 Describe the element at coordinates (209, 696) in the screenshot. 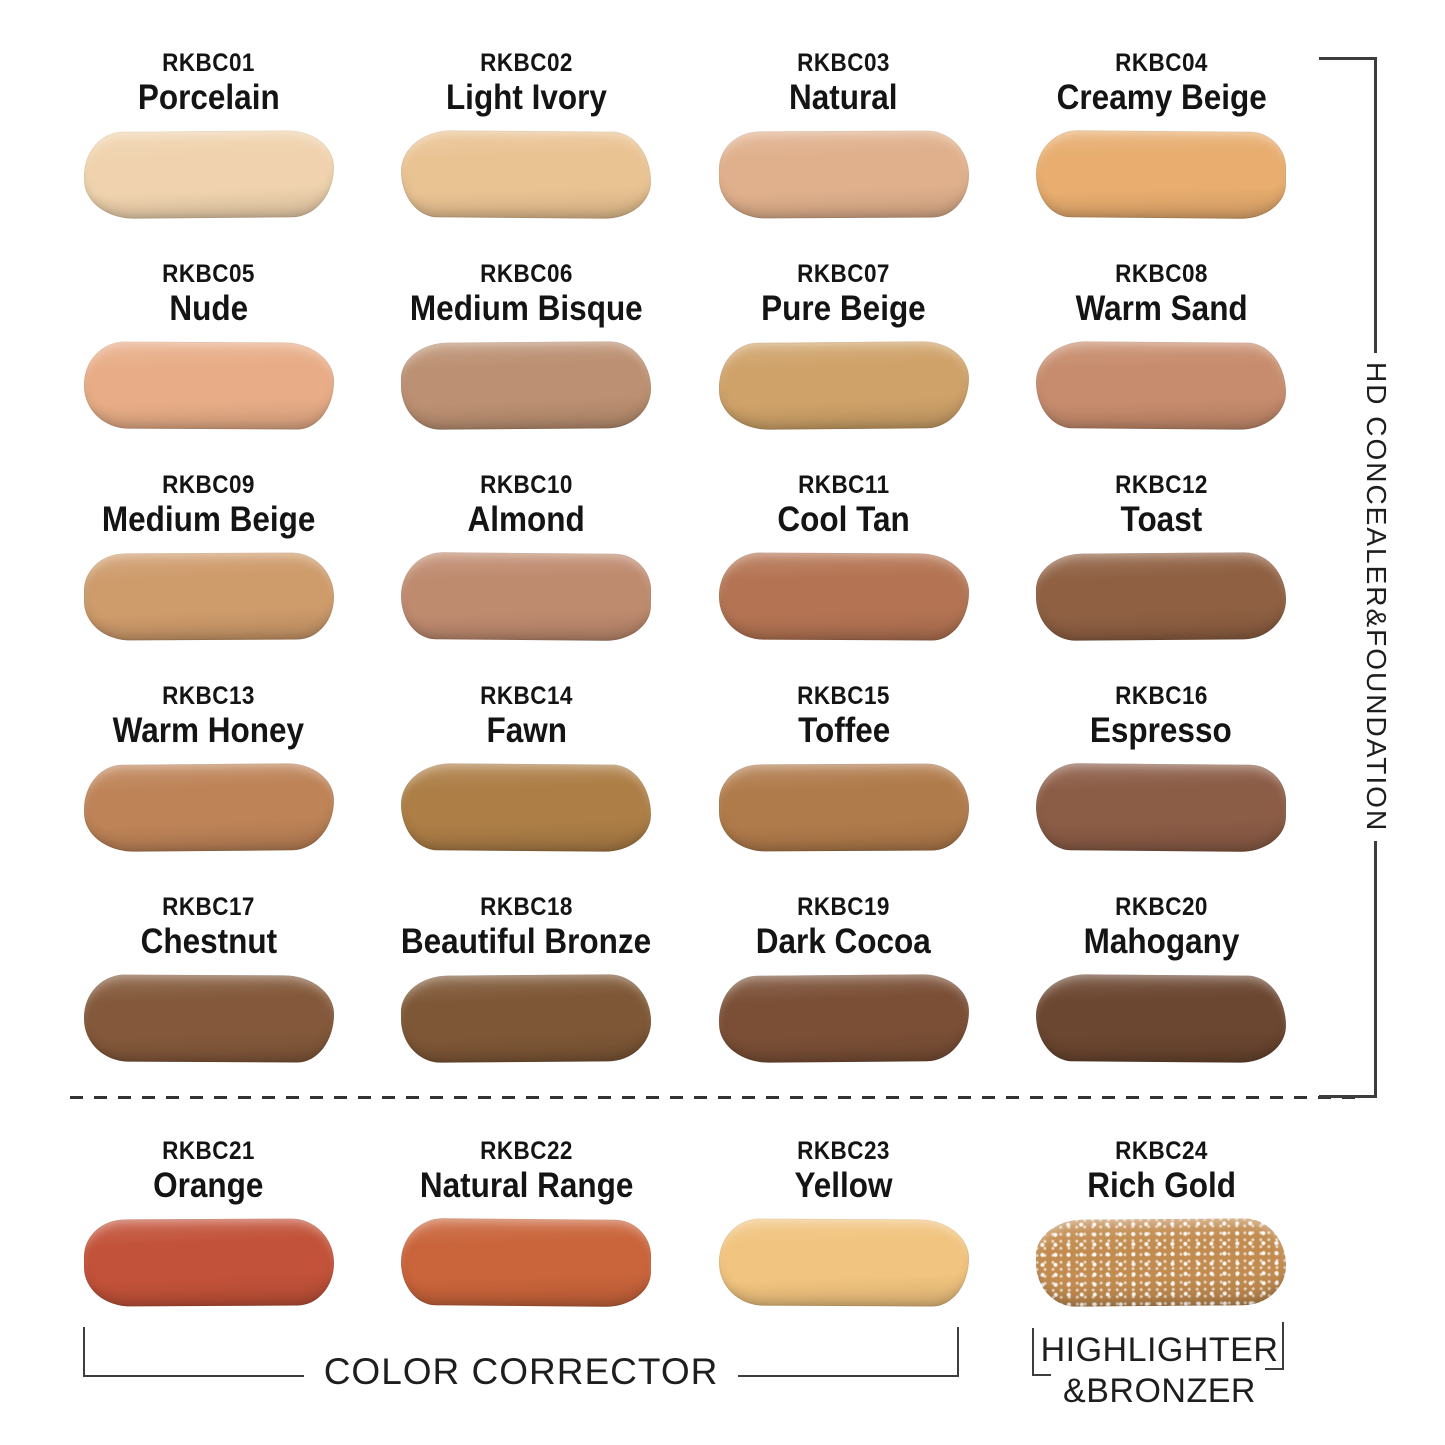

I see `shade-code: RKBC13` at that location.